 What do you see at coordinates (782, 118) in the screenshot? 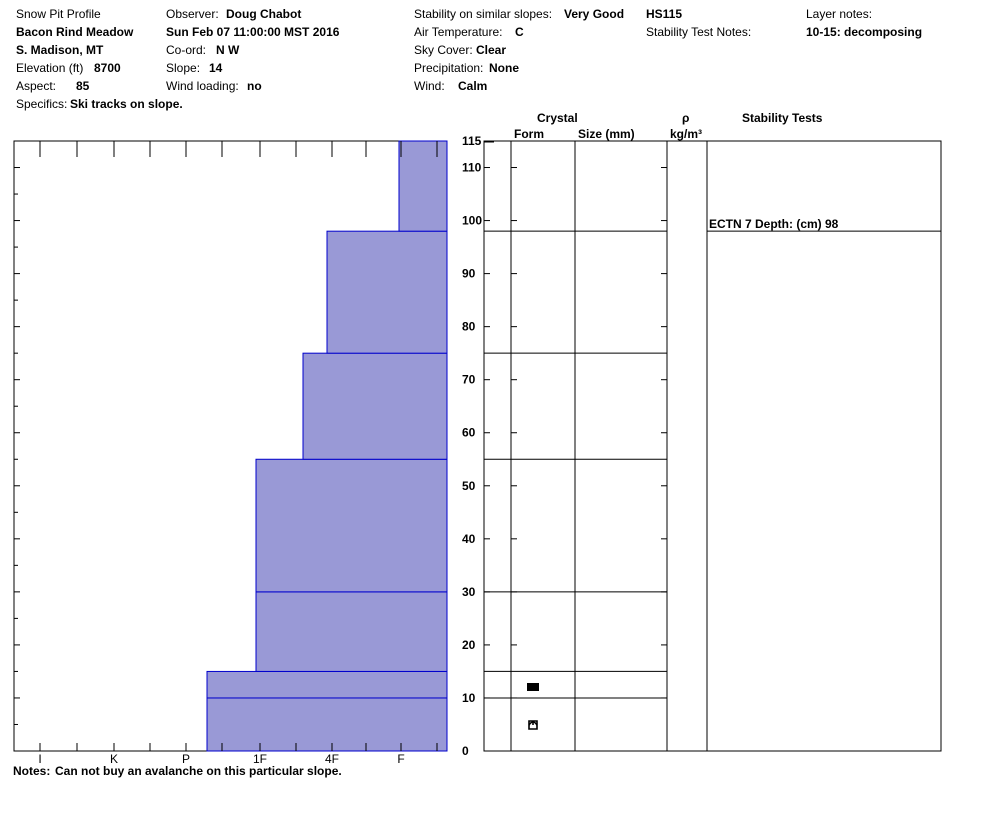
I see `stability-tests-header: Stability Tests` at bounding box center [782, 118].